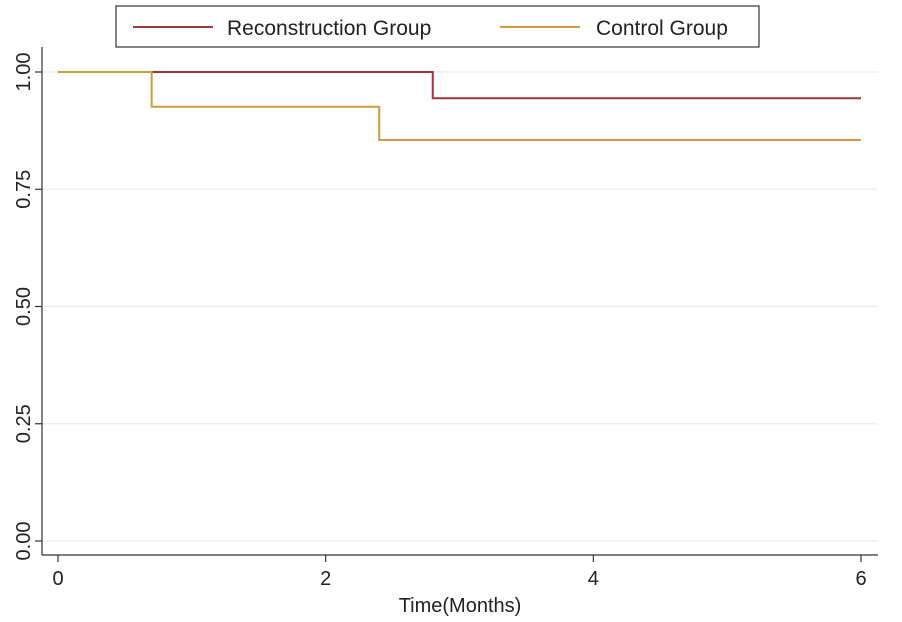 The height and width of the screenshot is (622, 902). Describe the element at coordinates (329, 28) in the screenshot. I see `legend-label-0: Reconstruction Group` at that location.